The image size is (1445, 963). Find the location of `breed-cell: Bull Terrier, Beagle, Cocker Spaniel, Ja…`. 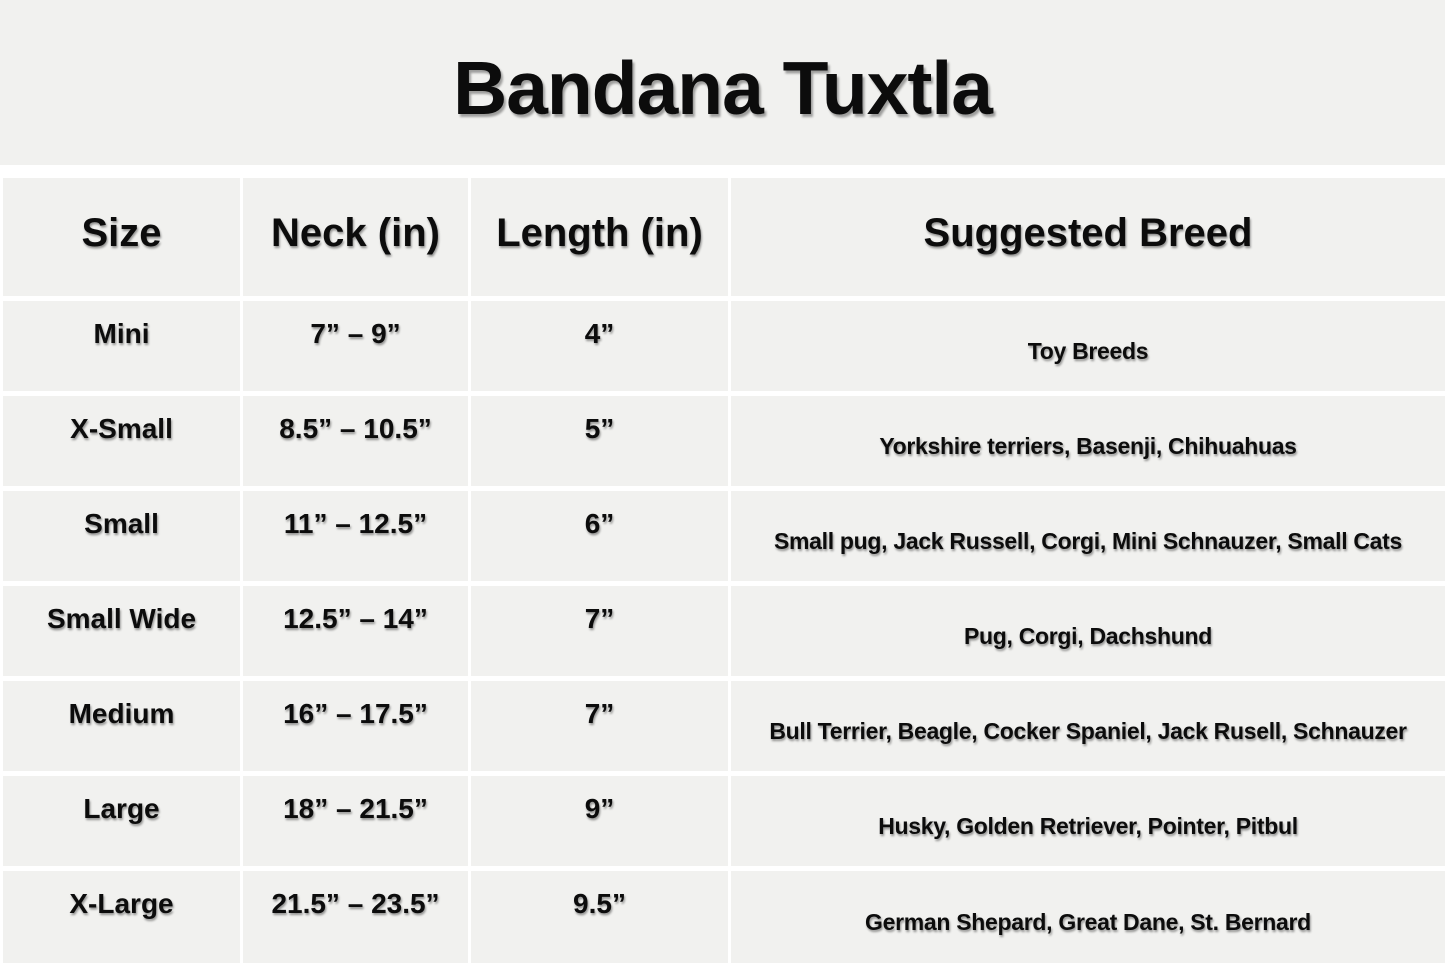

breed-cell: Bull Terrier, Beagle, Cocker Spaniel, Ja… is located at coordinates (1088, 726).